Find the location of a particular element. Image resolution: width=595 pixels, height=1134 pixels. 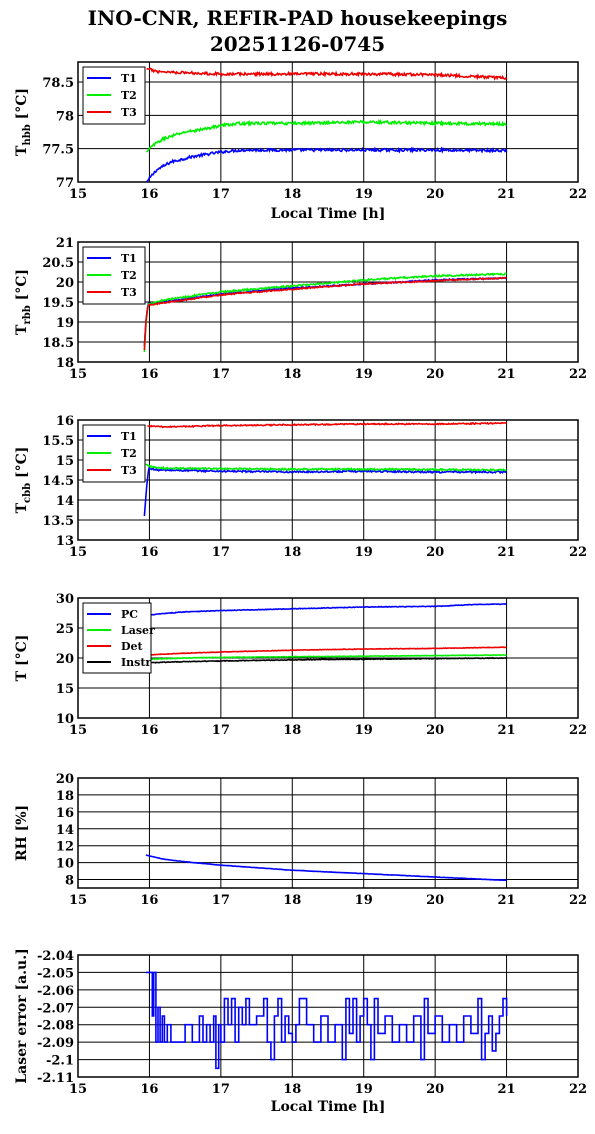

y-axis-label: Trbb [°C] is located at coordinates (23, 302).